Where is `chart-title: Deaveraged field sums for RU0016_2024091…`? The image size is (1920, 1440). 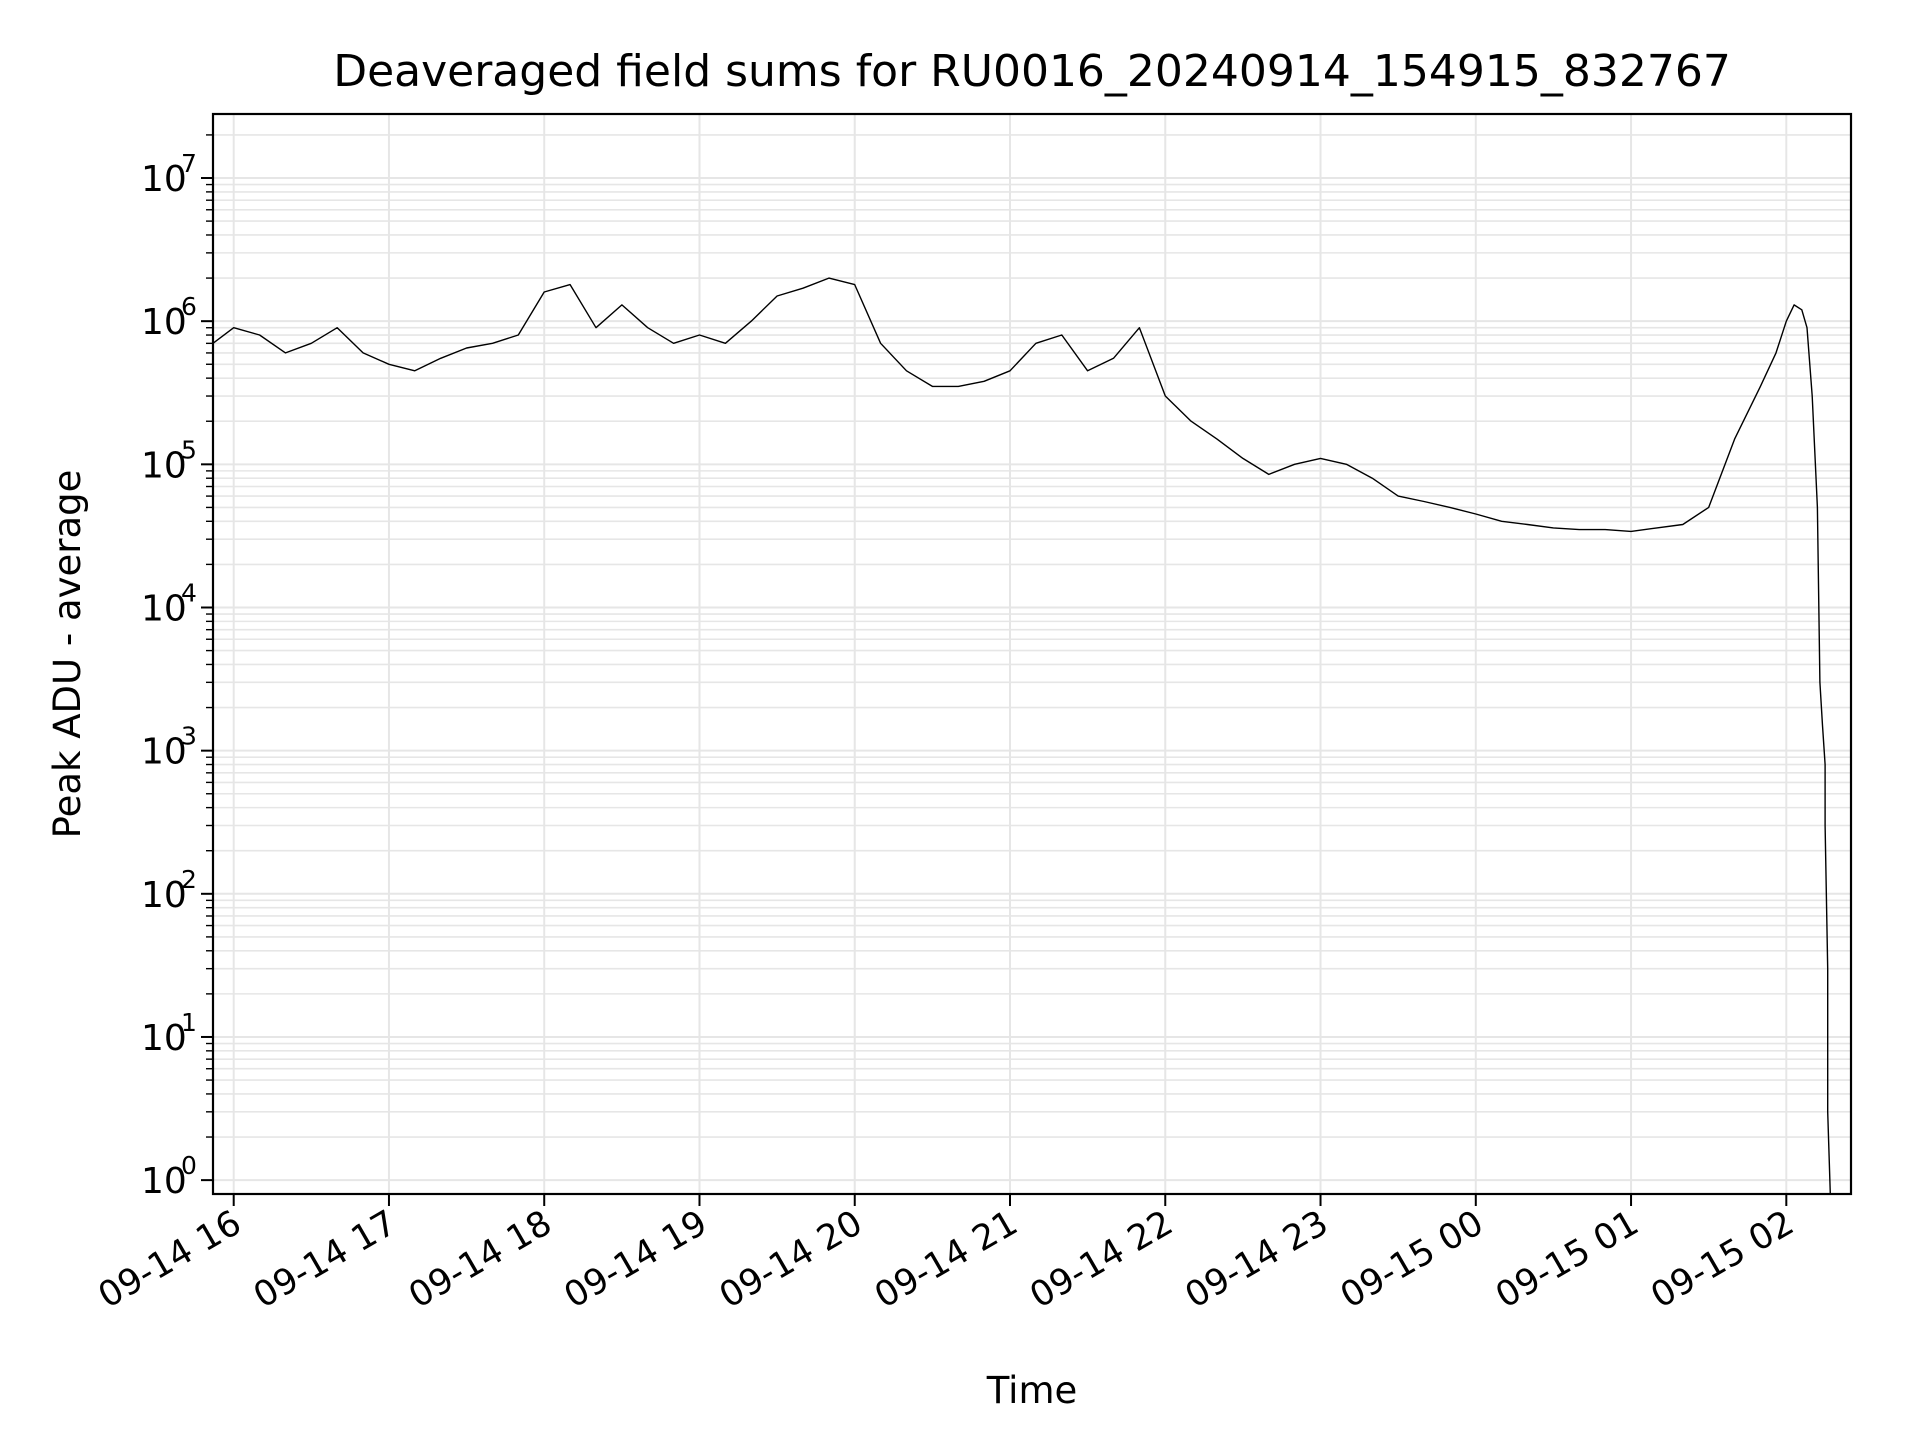
chart-title: Deaveraged field sums for RU0016_2024091… is located at coordinates (1032, 71).